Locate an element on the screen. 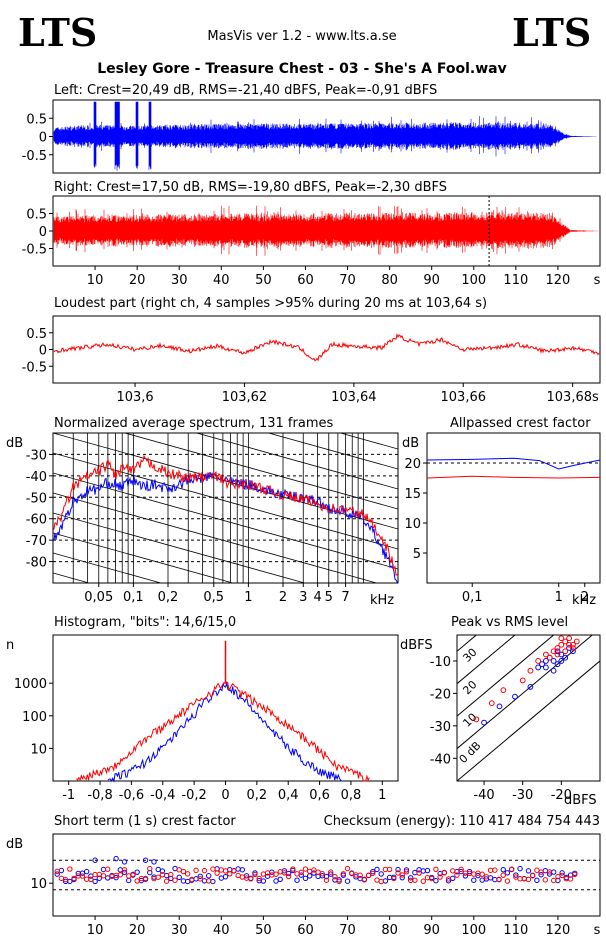 The height and width of the screenshot is (950, 606). crest-xtick-label: 2 is located at coordinates (585, 597).